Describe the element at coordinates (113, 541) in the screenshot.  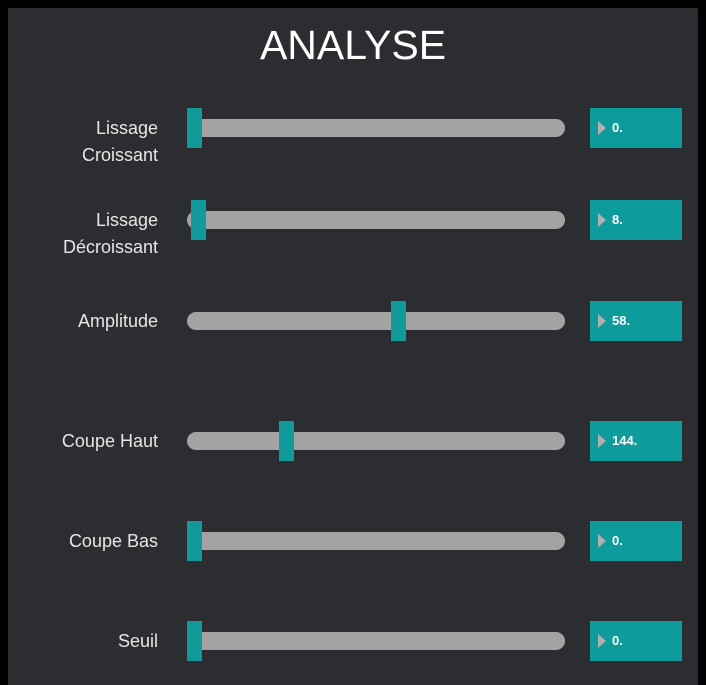
I see `label-line: Coupe Bas` at that location.